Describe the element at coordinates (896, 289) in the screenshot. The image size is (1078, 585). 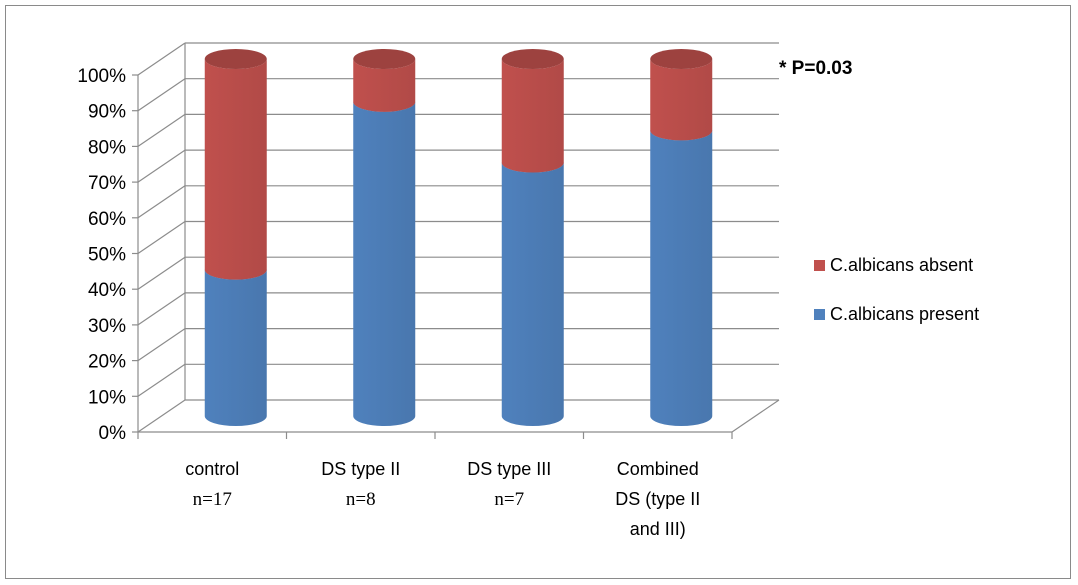
I see `legend: C.albicans absent C.albicans present` at that location.